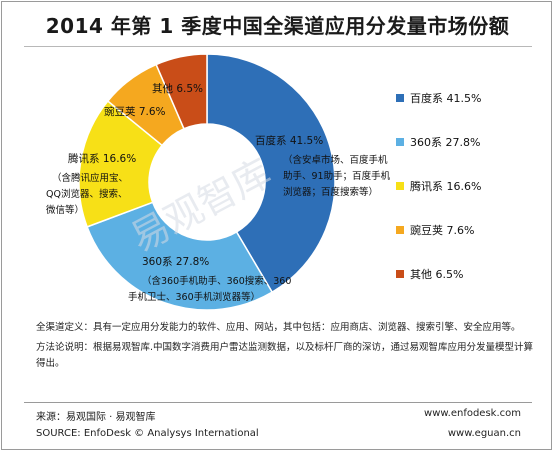 The width and height of the screenshot is (555, 453). I want to click on slice-detail-1-3: 浏览器；百度搜索等）, so click(330, 192).